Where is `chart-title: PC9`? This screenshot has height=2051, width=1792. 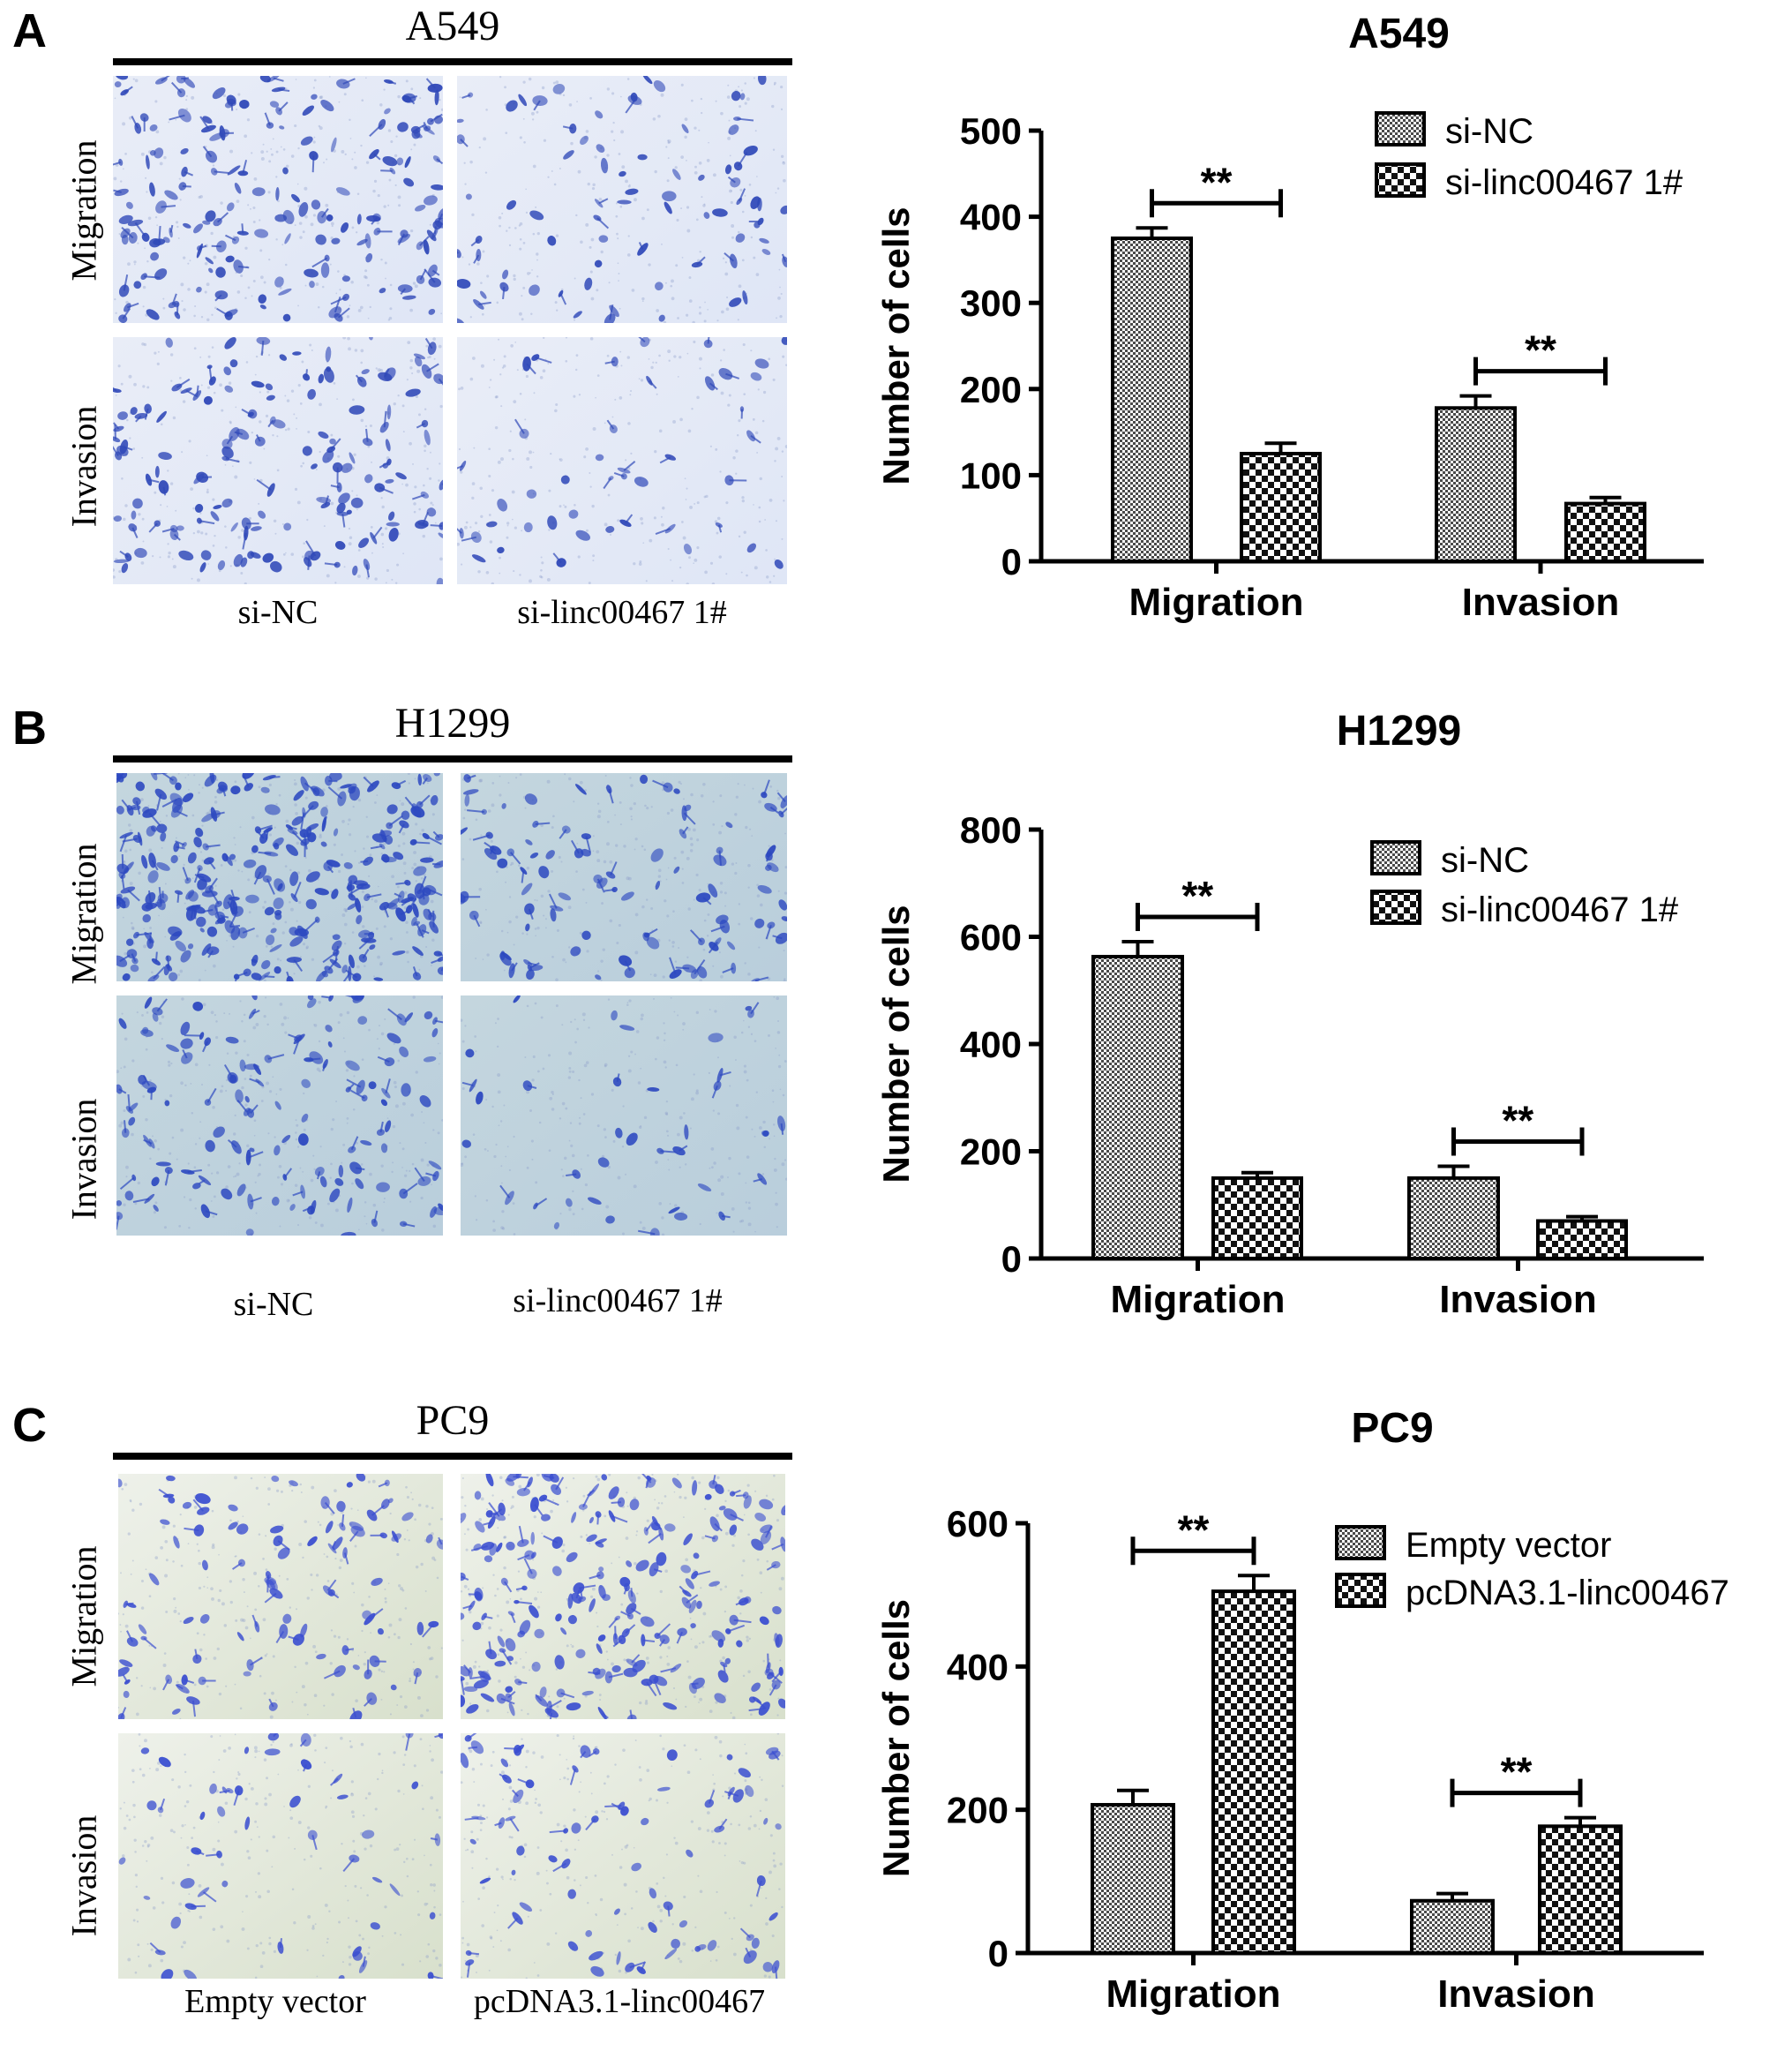 chart-title: PC9 is located at coordinates (1392, 1428).